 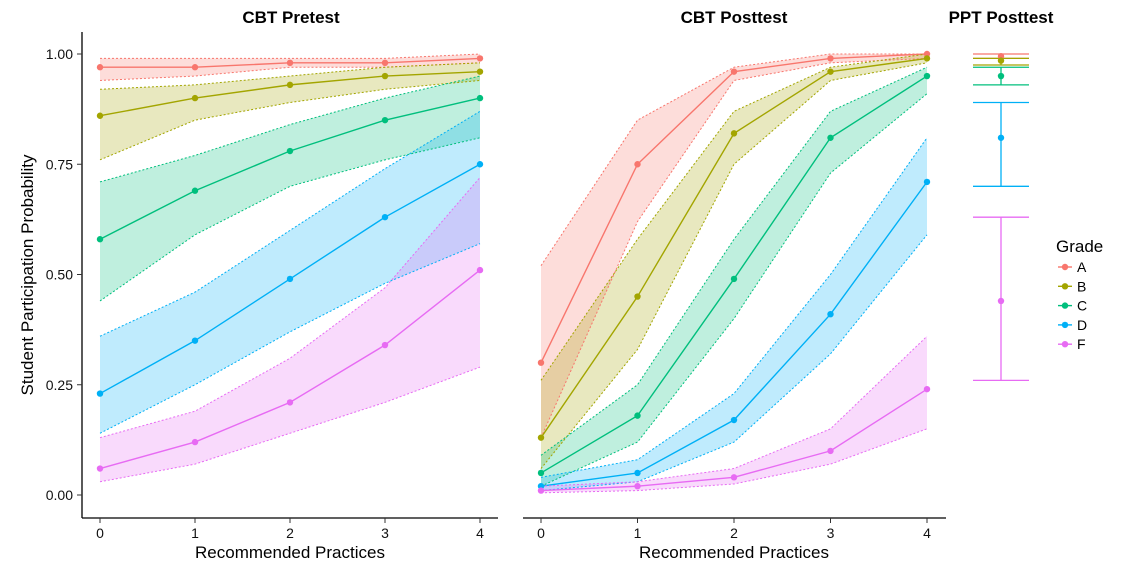 I want to click on lower-bound-line-b, so click(x=290, y=120).